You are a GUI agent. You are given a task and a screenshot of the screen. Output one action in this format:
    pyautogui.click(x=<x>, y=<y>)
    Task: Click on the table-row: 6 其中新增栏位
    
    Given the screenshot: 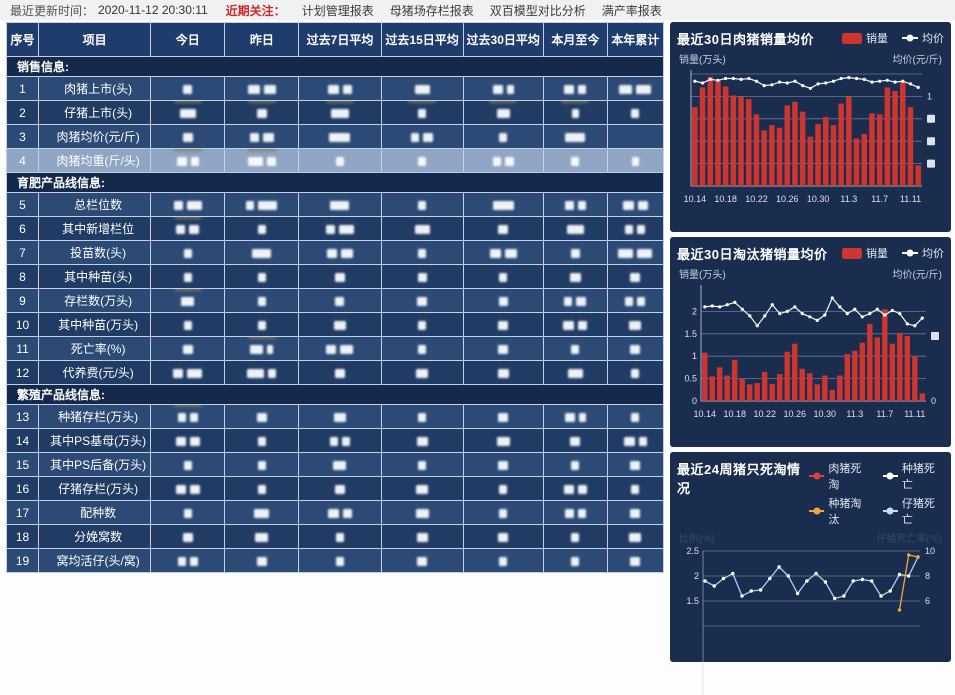 What is the action you would take?
    pyautogui.click(x=335, y=228)
    